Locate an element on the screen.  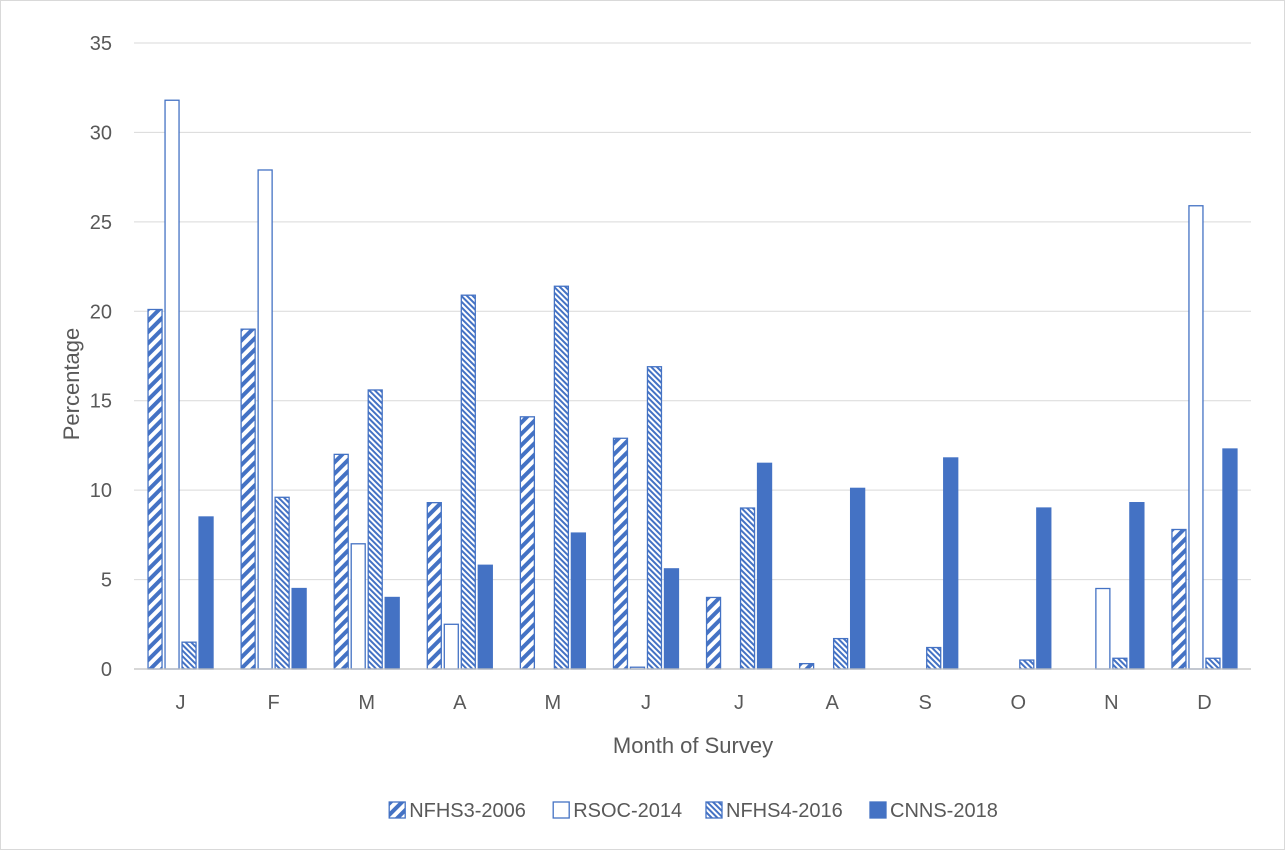
legend-label: CNNS-2018 is located at coordinates (944, 811).